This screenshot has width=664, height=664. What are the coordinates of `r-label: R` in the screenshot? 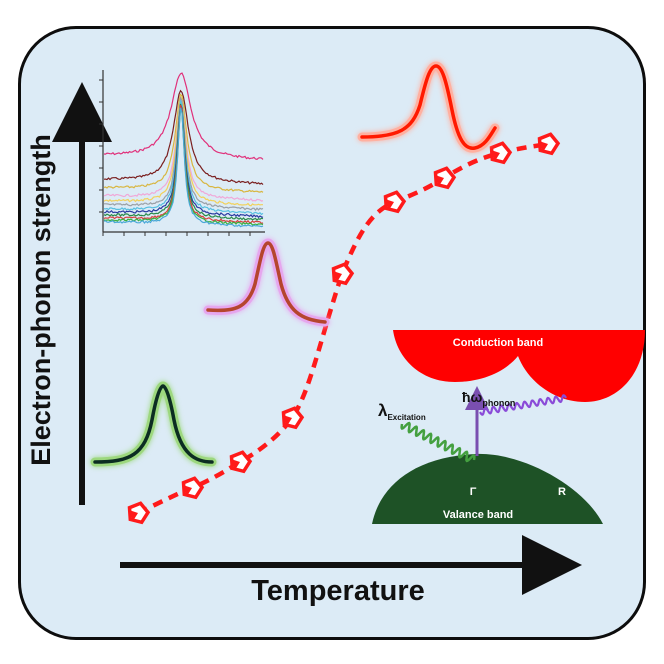 It's located at (562, 492).